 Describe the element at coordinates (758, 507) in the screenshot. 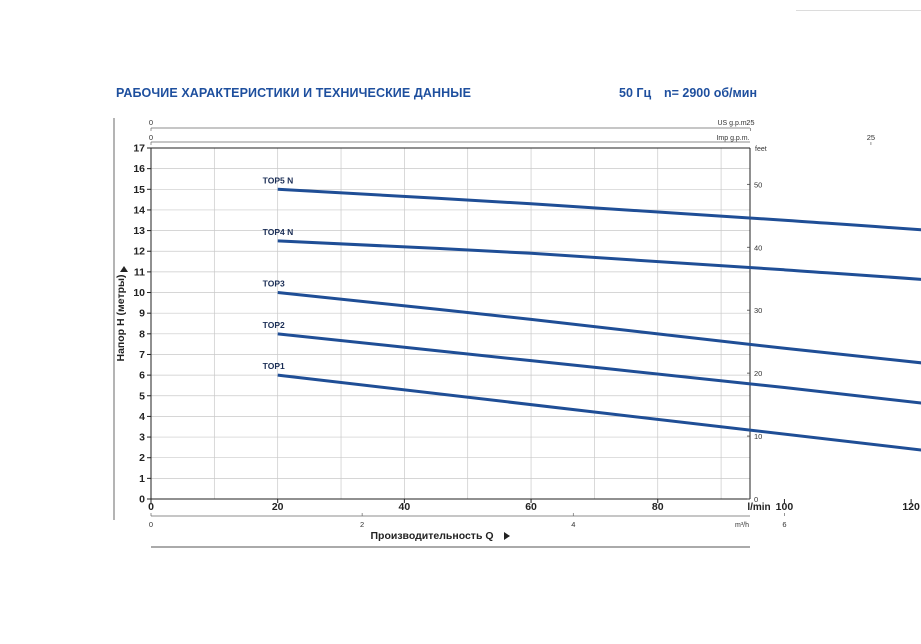

I see `x-unit-label: l/min` at that location.